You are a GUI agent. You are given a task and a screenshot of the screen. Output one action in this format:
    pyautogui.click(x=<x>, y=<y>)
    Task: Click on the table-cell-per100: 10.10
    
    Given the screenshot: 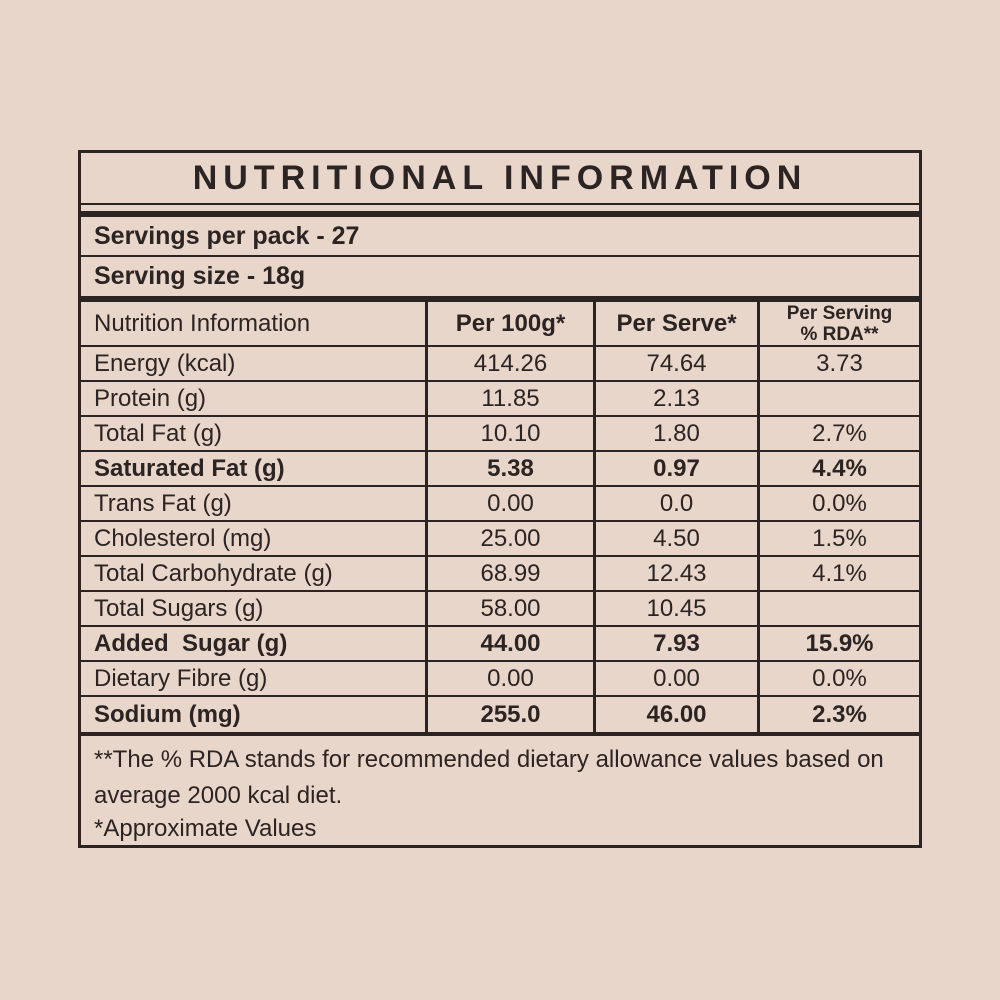 What is the action you would take?
    pyautogui.click(x=509, y=433)
    